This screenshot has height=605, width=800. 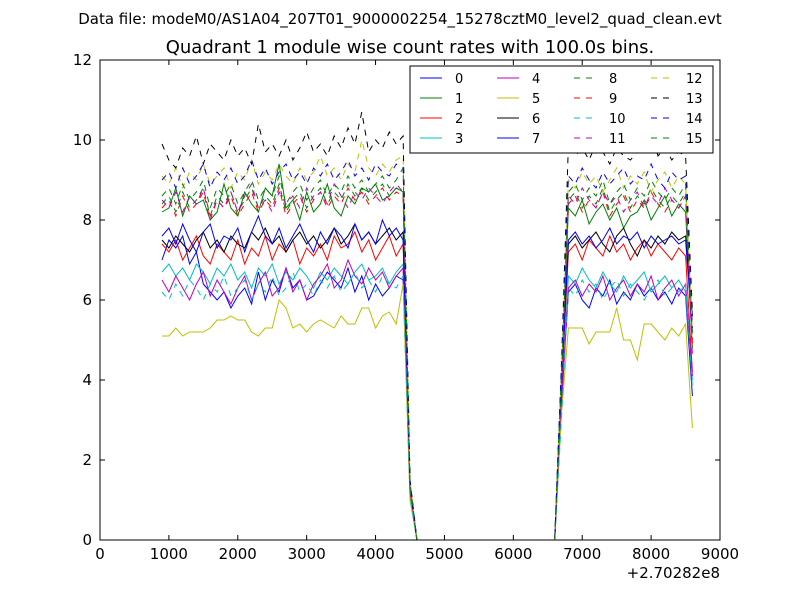 What do you see at coordinates (459, 99) in the screenshot?
I see `legend-label-1: 1` at bounding box center [459, 99].